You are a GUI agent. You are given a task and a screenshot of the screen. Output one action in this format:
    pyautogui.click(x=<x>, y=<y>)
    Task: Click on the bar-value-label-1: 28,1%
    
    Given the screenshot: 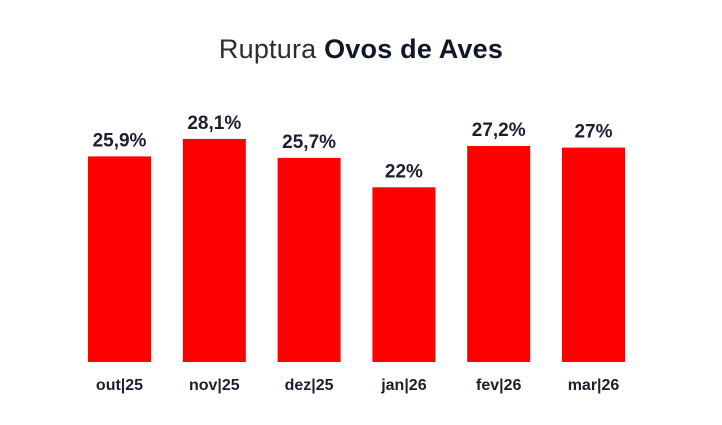 What is the action you would take?
    pyautogui.click(x=214, y=123)
    